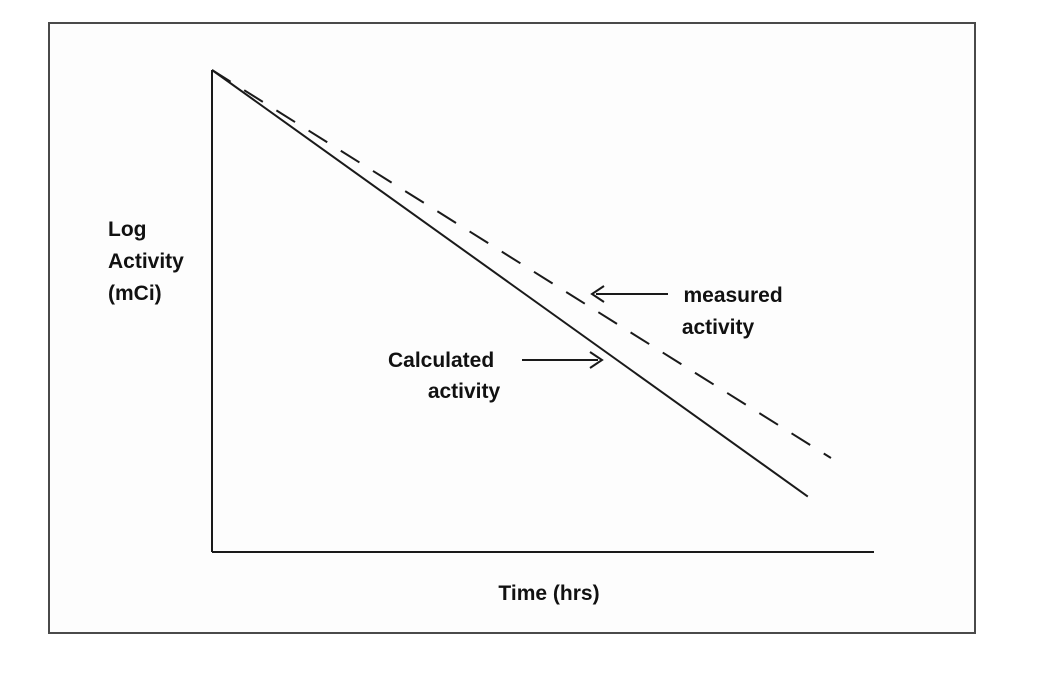 The image size is (1047, 687). I want to click on annotation-measured-activity: measured activity, so click(735, 311).